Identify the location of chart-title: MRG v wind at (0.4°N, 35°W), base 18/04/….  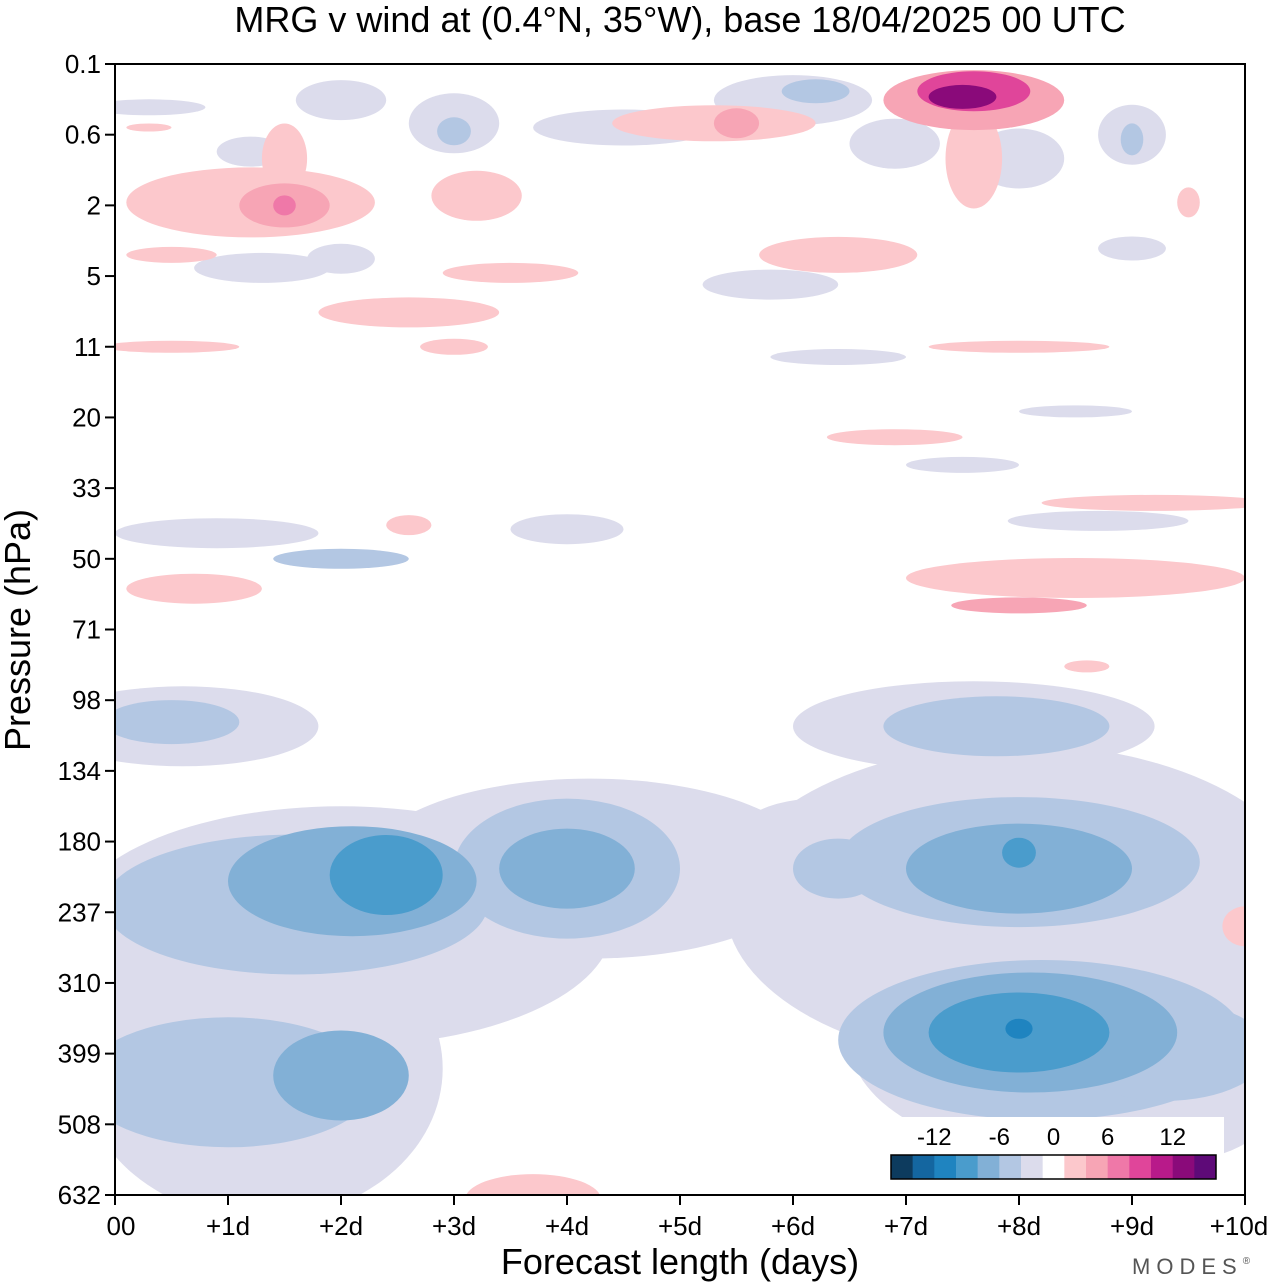
(679, 20).